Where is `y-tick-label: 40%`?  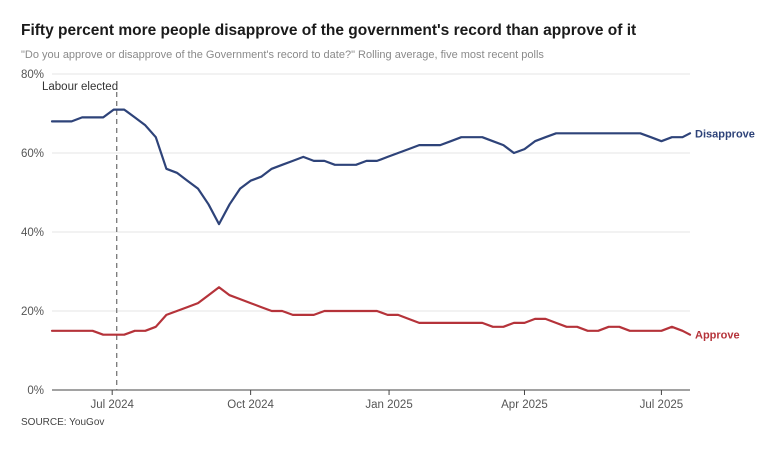 y-tick-label: 40% is located at coordinates (32, 233).